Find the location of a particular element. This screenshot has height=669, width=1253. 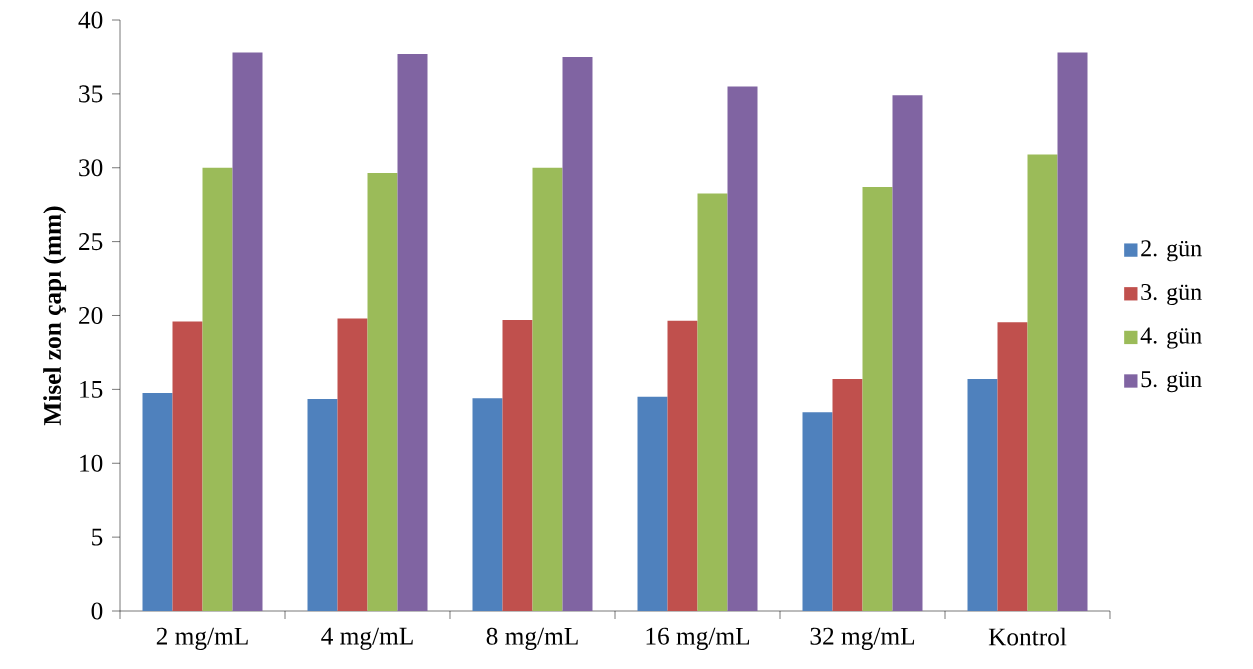

y-tick-label: 35 is located at coordinates (91, 94).